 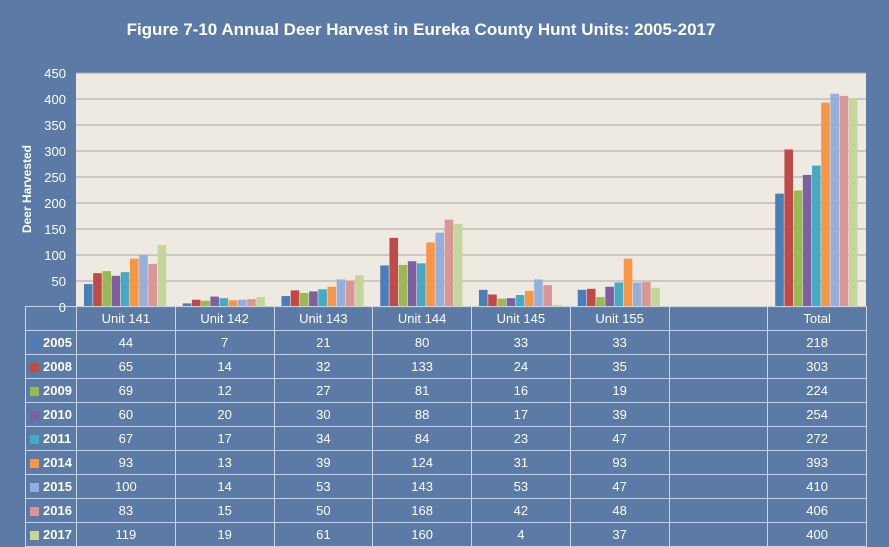 I want to click on data-label: 84, so click(x=422, y=438).